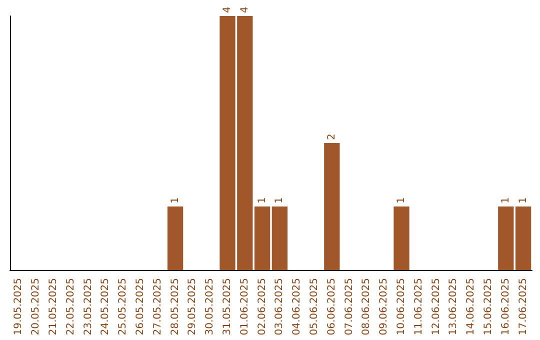  Describe the element at coordinates (349, 307) in the screenshot. I see `x-tick-label: 07.06.2025` at that location.